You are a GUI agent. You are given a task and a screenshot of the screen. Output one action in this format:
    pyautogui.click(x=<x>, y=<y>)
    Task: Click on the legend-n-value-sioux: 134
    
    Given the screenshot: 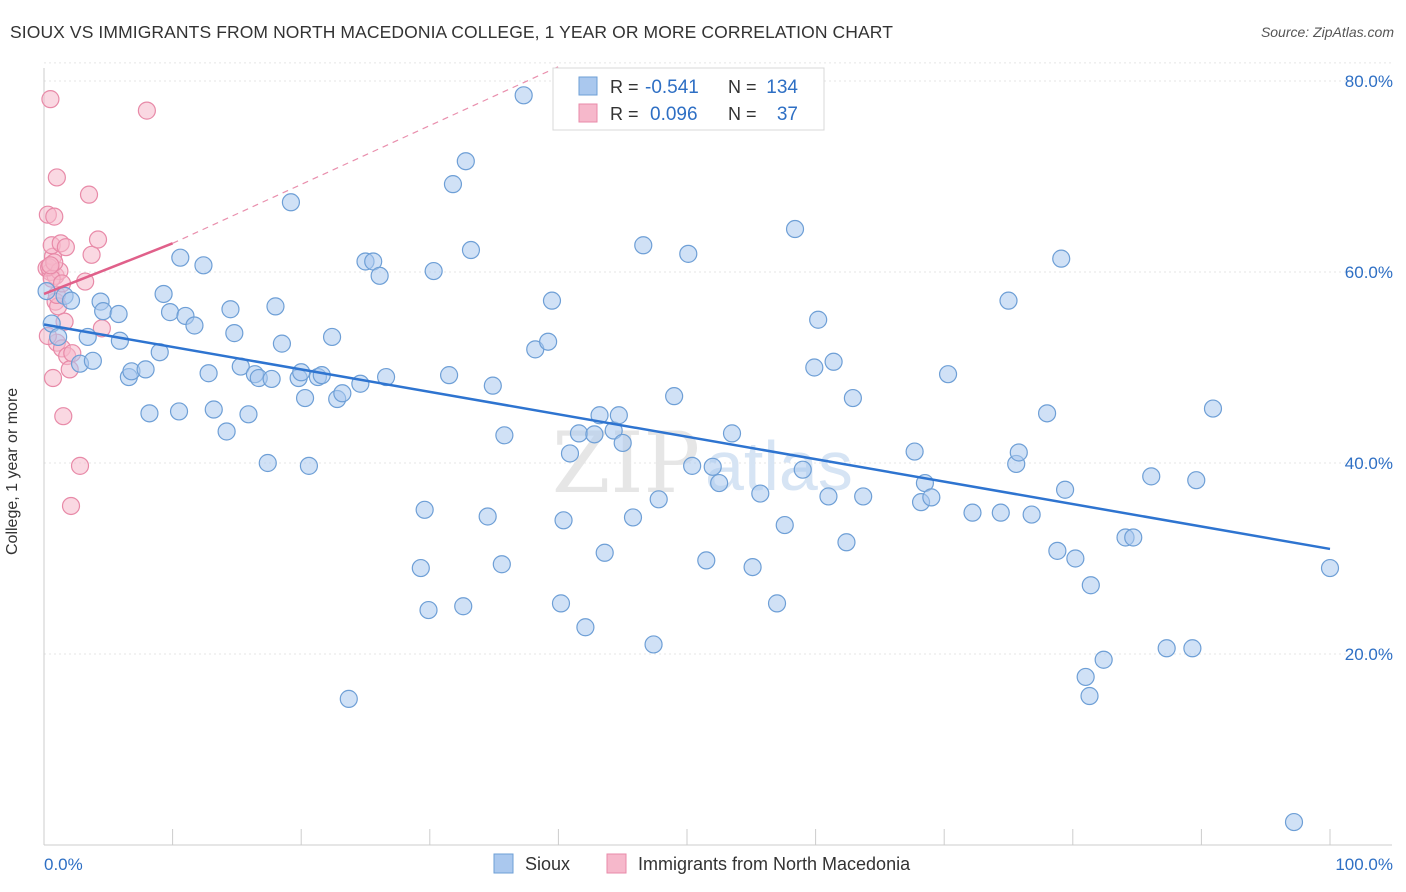 What is the action you would take?
    pyautogui.click(x=782, y=87)
    